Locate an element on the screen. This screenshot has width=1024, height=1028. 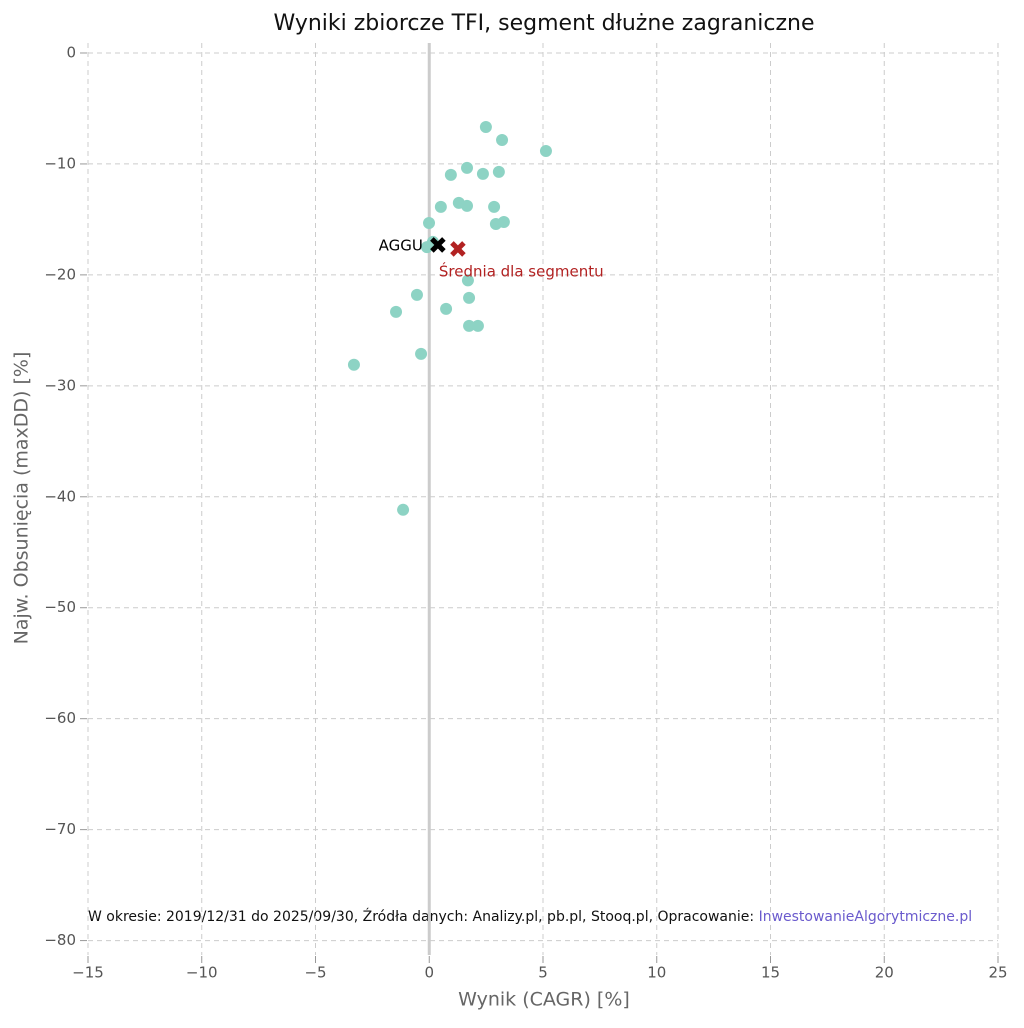
y-tick-label: −70 is located at coordinates (60, 829).